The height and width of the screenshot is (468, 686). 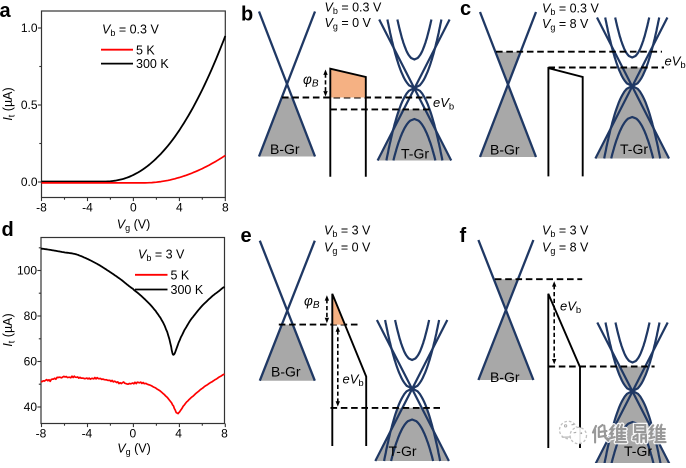 What do you see at coordinates (31, 362) in the screenshot?
I see `svg-text: 60` at bounding box center [31, 362].